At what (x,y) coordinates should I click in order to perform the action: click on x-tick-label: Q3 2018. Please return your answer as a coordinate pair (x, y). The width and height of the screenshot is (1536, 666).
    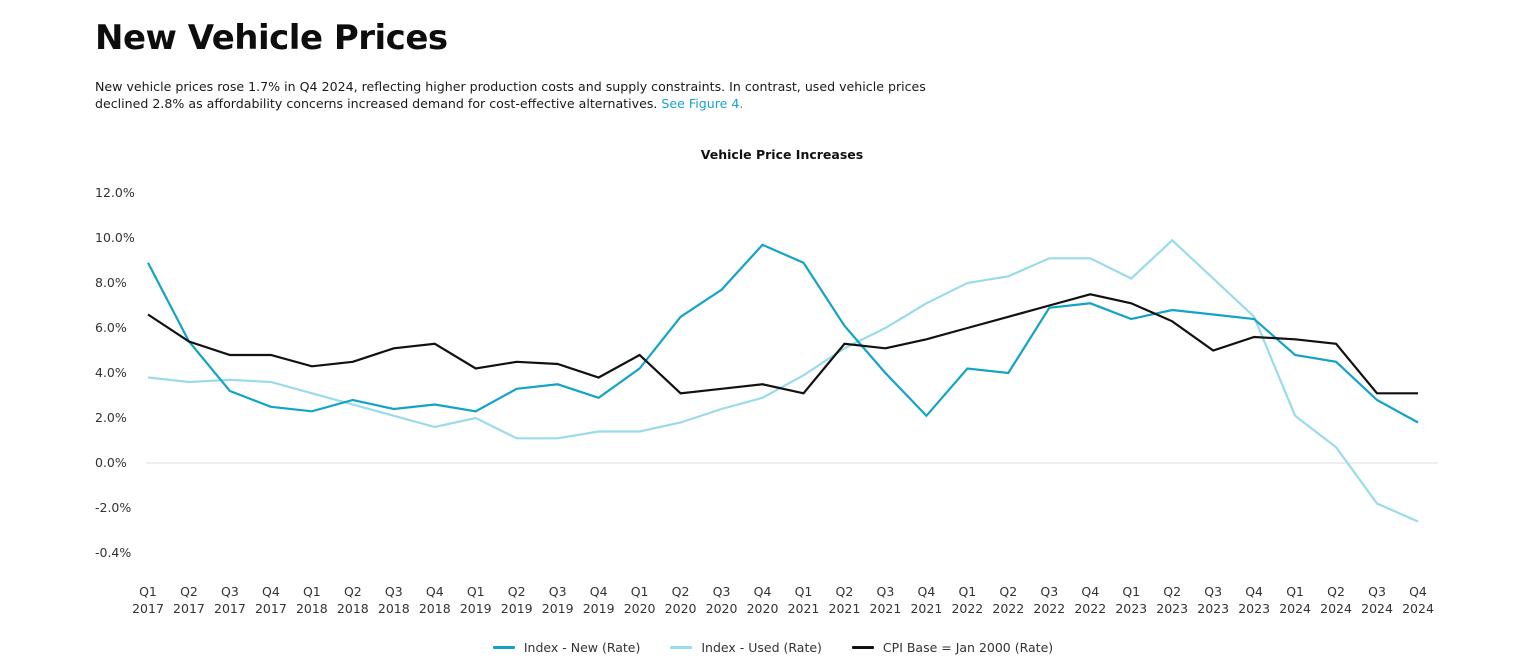
    Looking at the image, I should click on (394, 600).